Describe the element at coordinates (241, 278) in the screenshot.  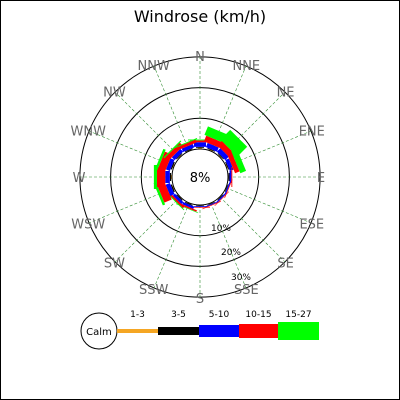
I see `ring-label-3: 30%` at that location.